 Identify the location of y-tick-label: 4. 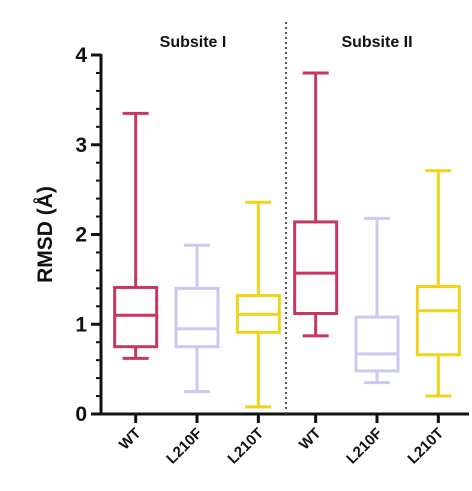
(81, 55).